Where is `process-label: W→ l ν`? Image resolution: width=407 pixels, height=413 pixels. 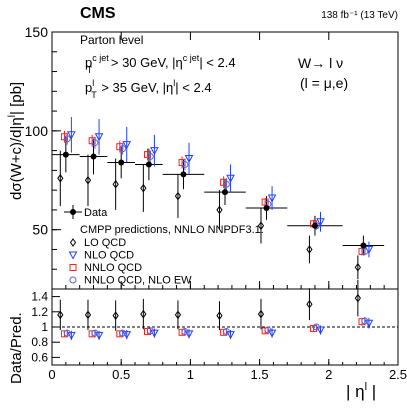 process-label: W→ l ν is located at coordinates (320, 63).